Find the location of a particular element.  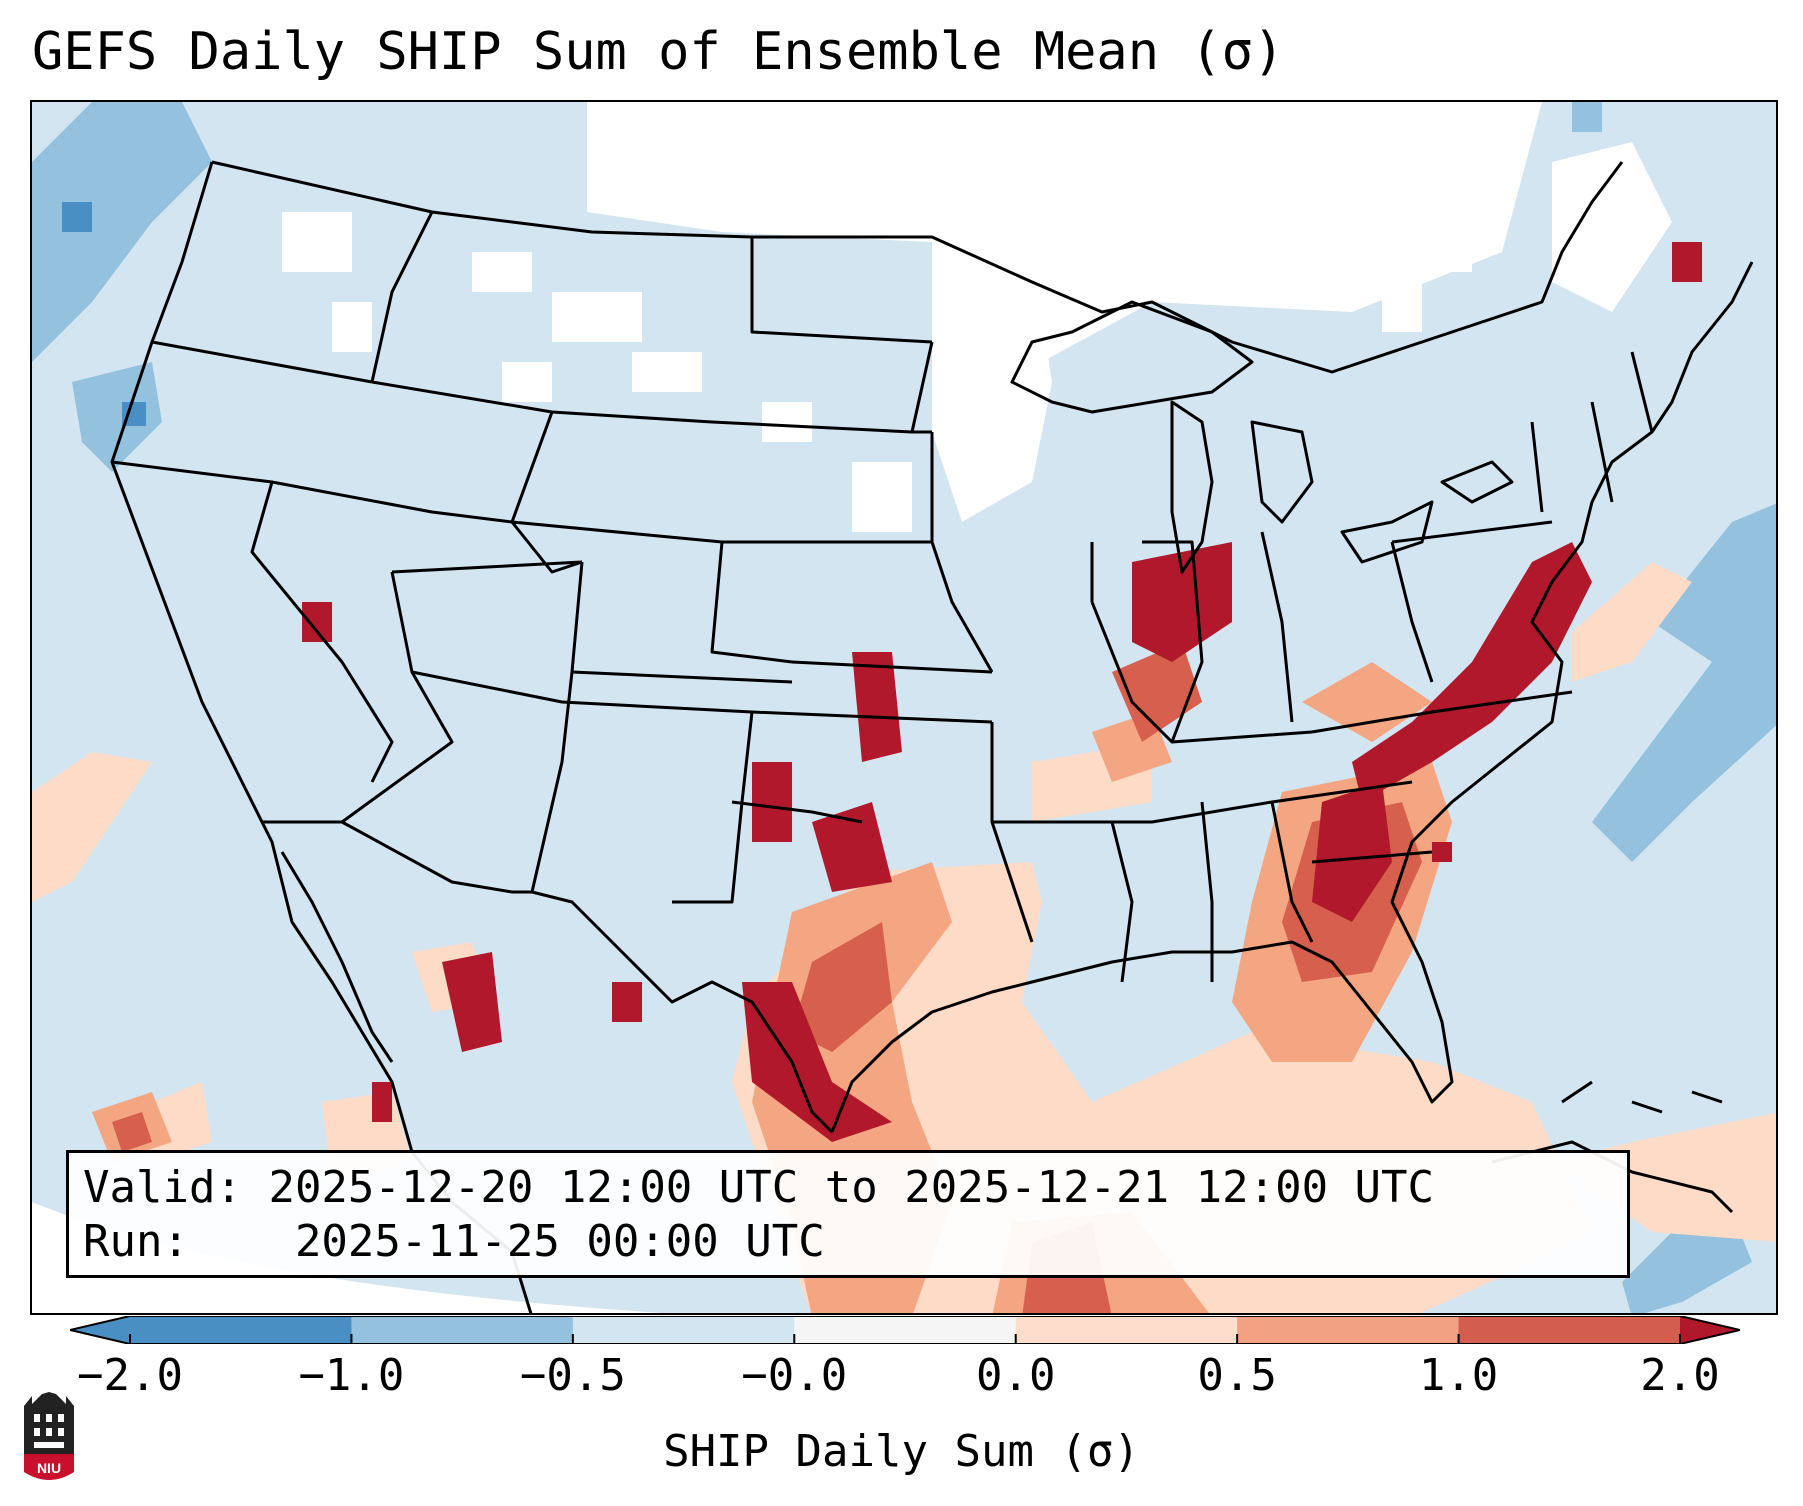

svg-text: NIU is located at coordinates (49, 1468).